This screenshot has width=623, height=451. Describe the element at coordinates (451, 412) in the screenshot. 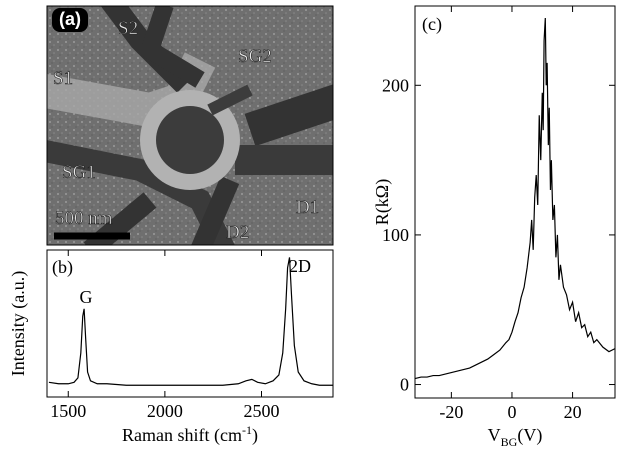

I see `x-tick-label: -20` at that location.